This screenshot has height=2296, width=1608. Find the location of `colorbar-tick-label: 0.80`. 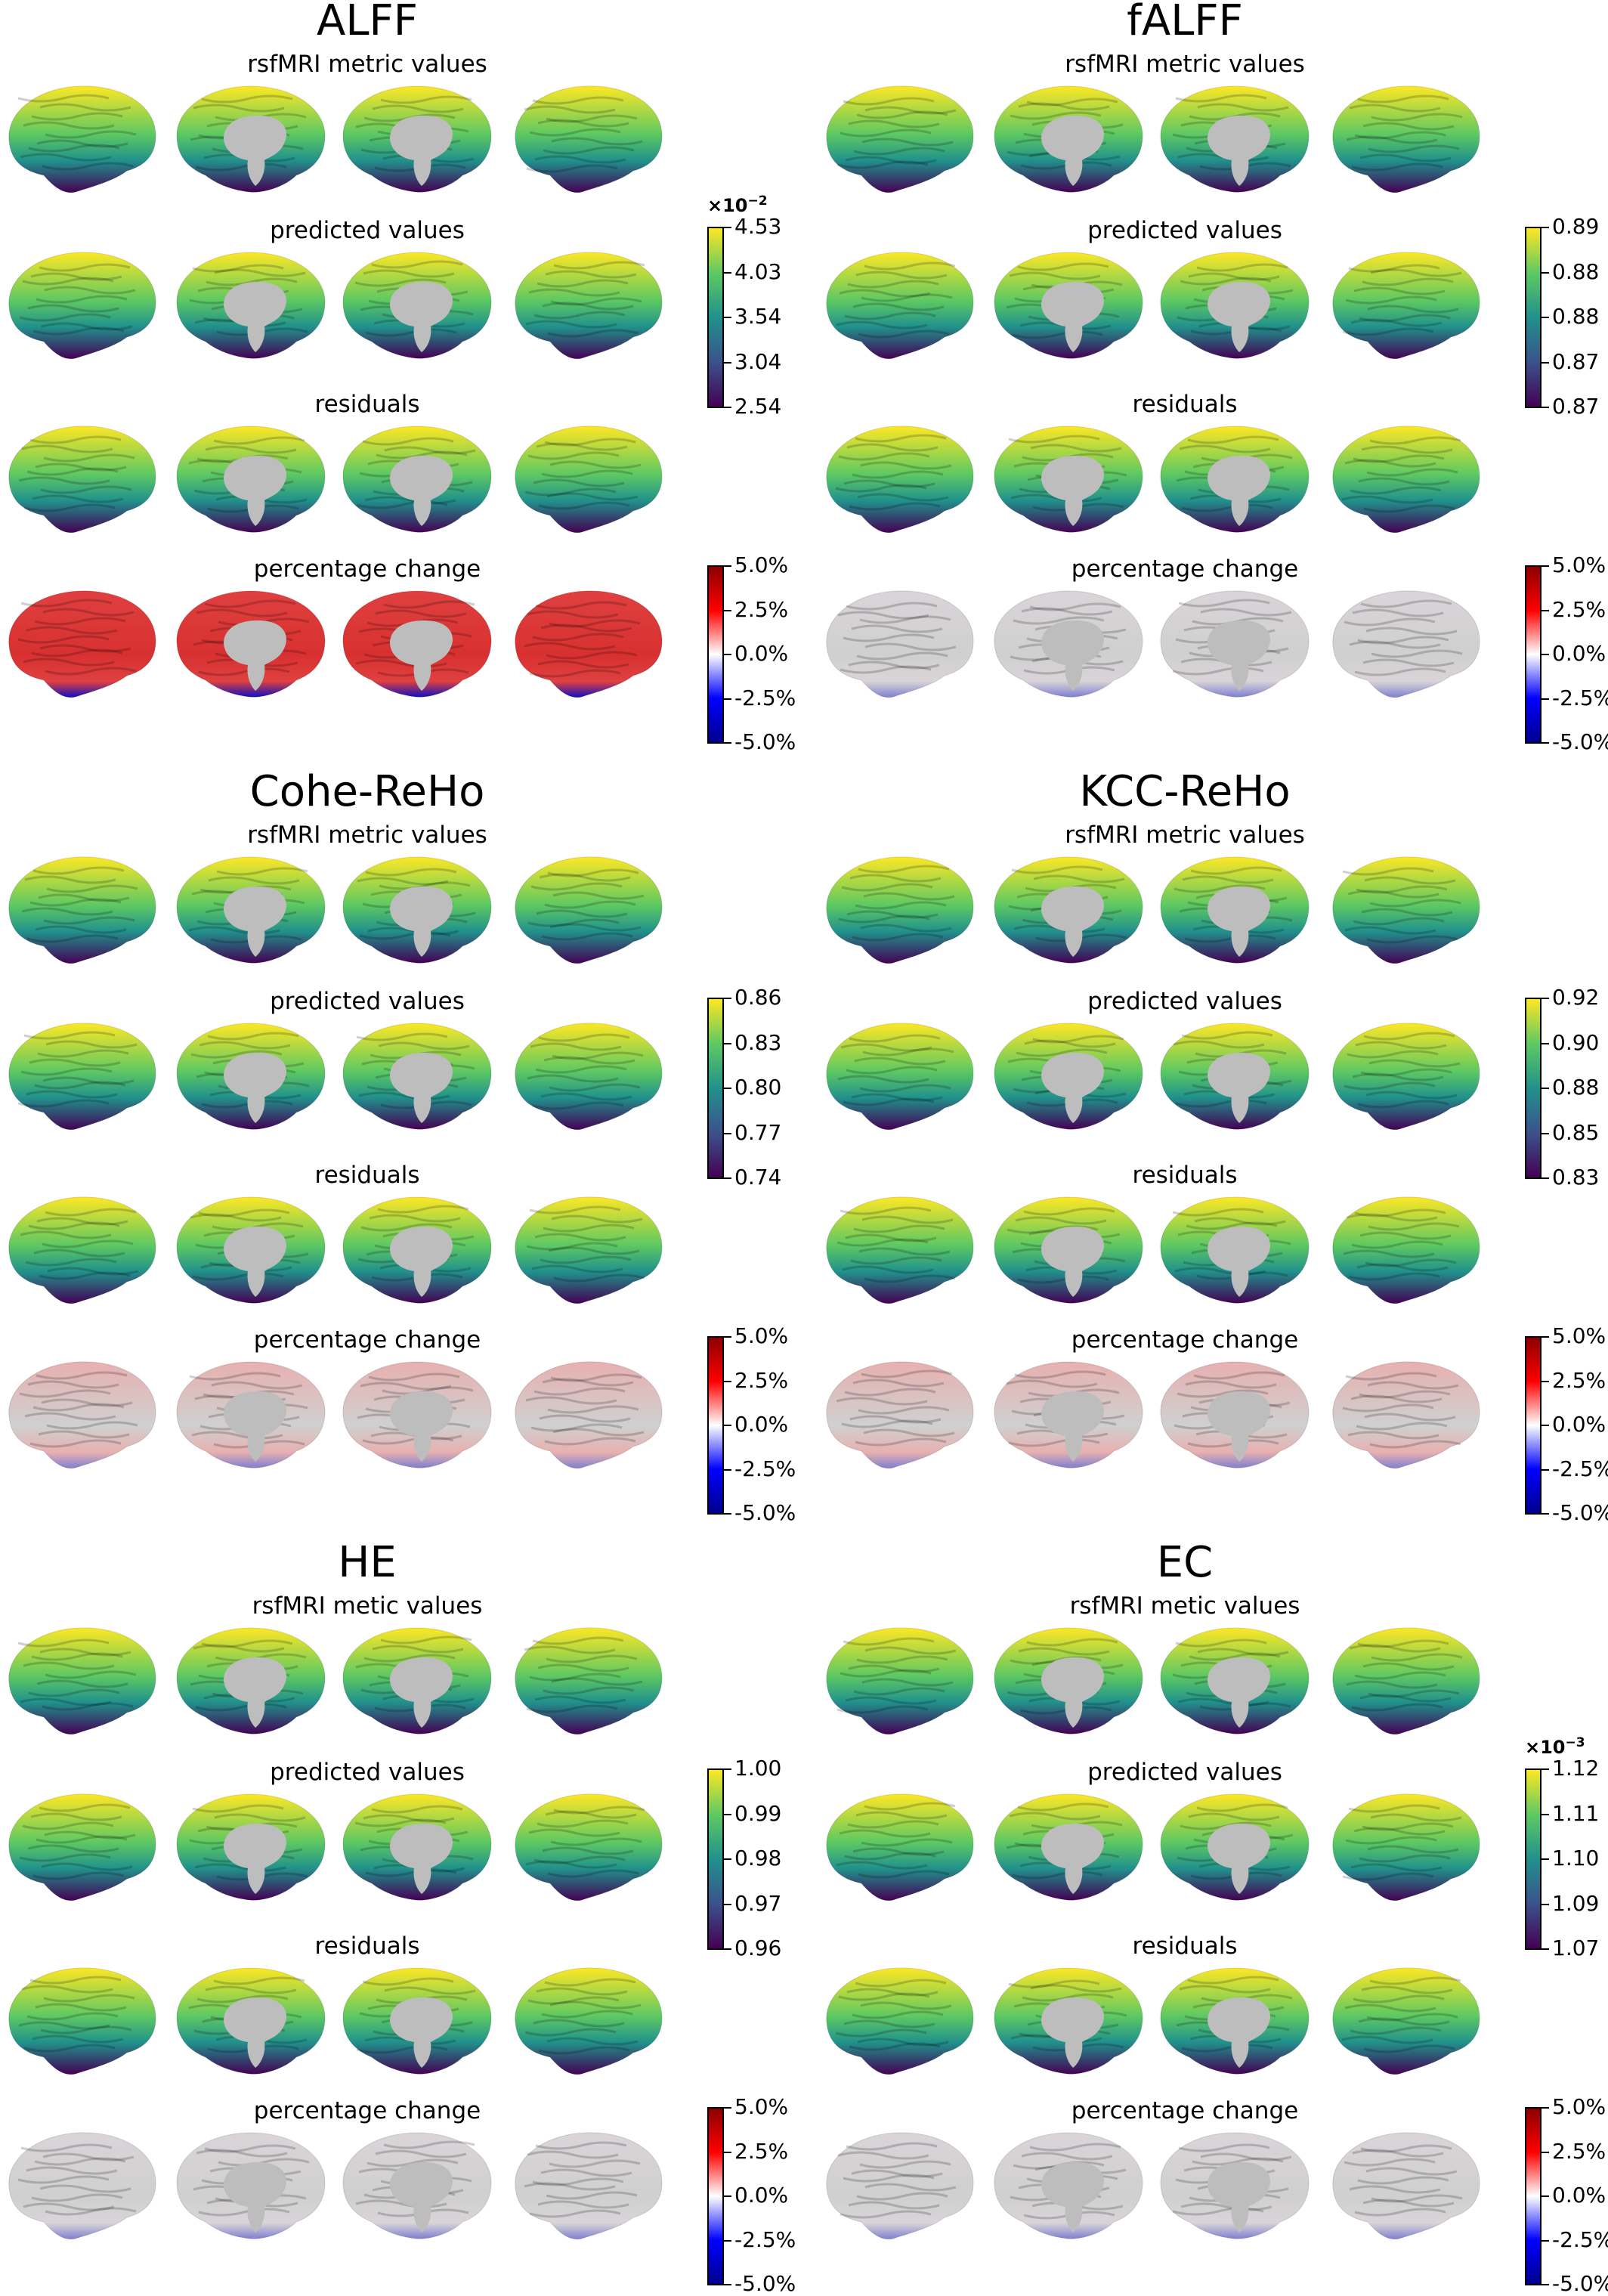

colorbar-tick-label: 0.80 is located at coordinates (758, 1087).